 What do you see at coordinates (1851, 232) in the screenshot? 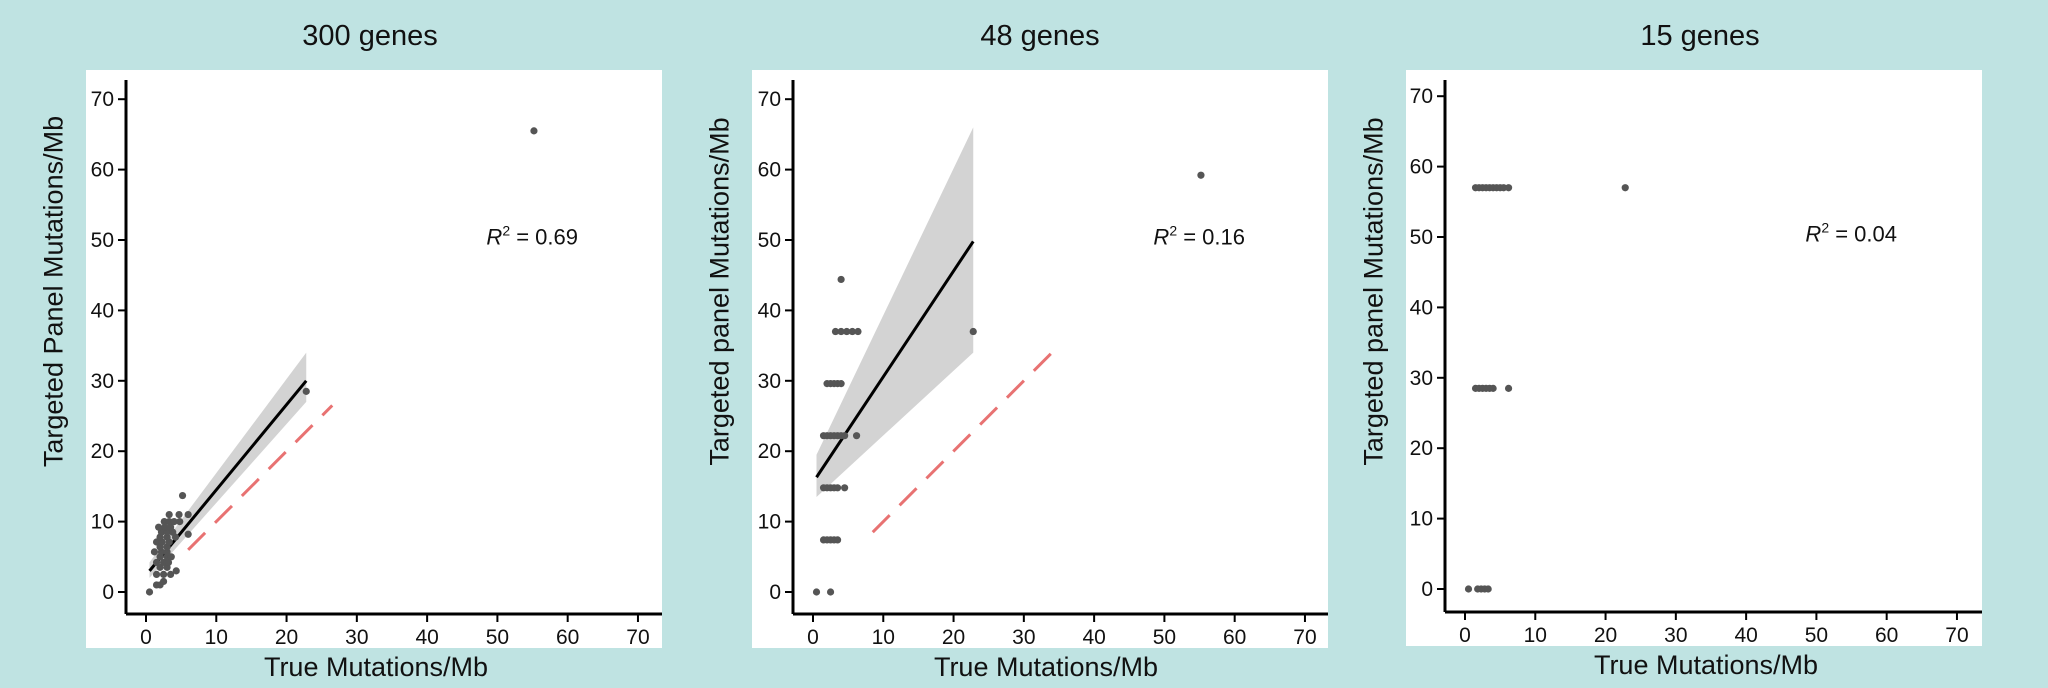
I see `r-squared-annotation: R2 = 0.04` at bounding box center [1851, 232].